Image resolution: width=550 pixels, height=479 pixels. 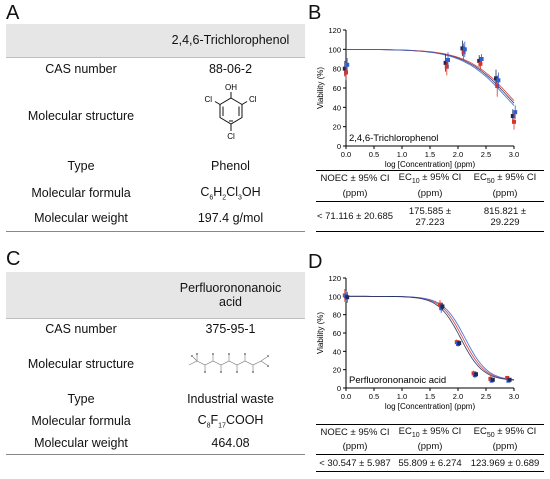 I want to click on formula-value: C6H2Cl3OH, so click(x=230, y=193).